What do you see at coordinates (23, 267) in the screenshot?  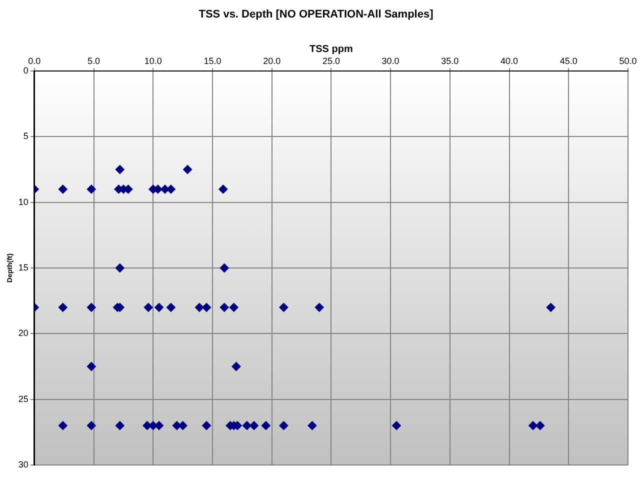 I see `y-tick-label: 15` at bounding box center [23, 267].